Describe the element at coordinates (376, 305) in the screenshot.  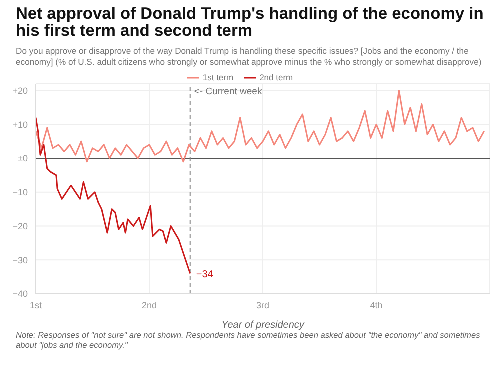
I see `x-tick-label: 4th` at that location.